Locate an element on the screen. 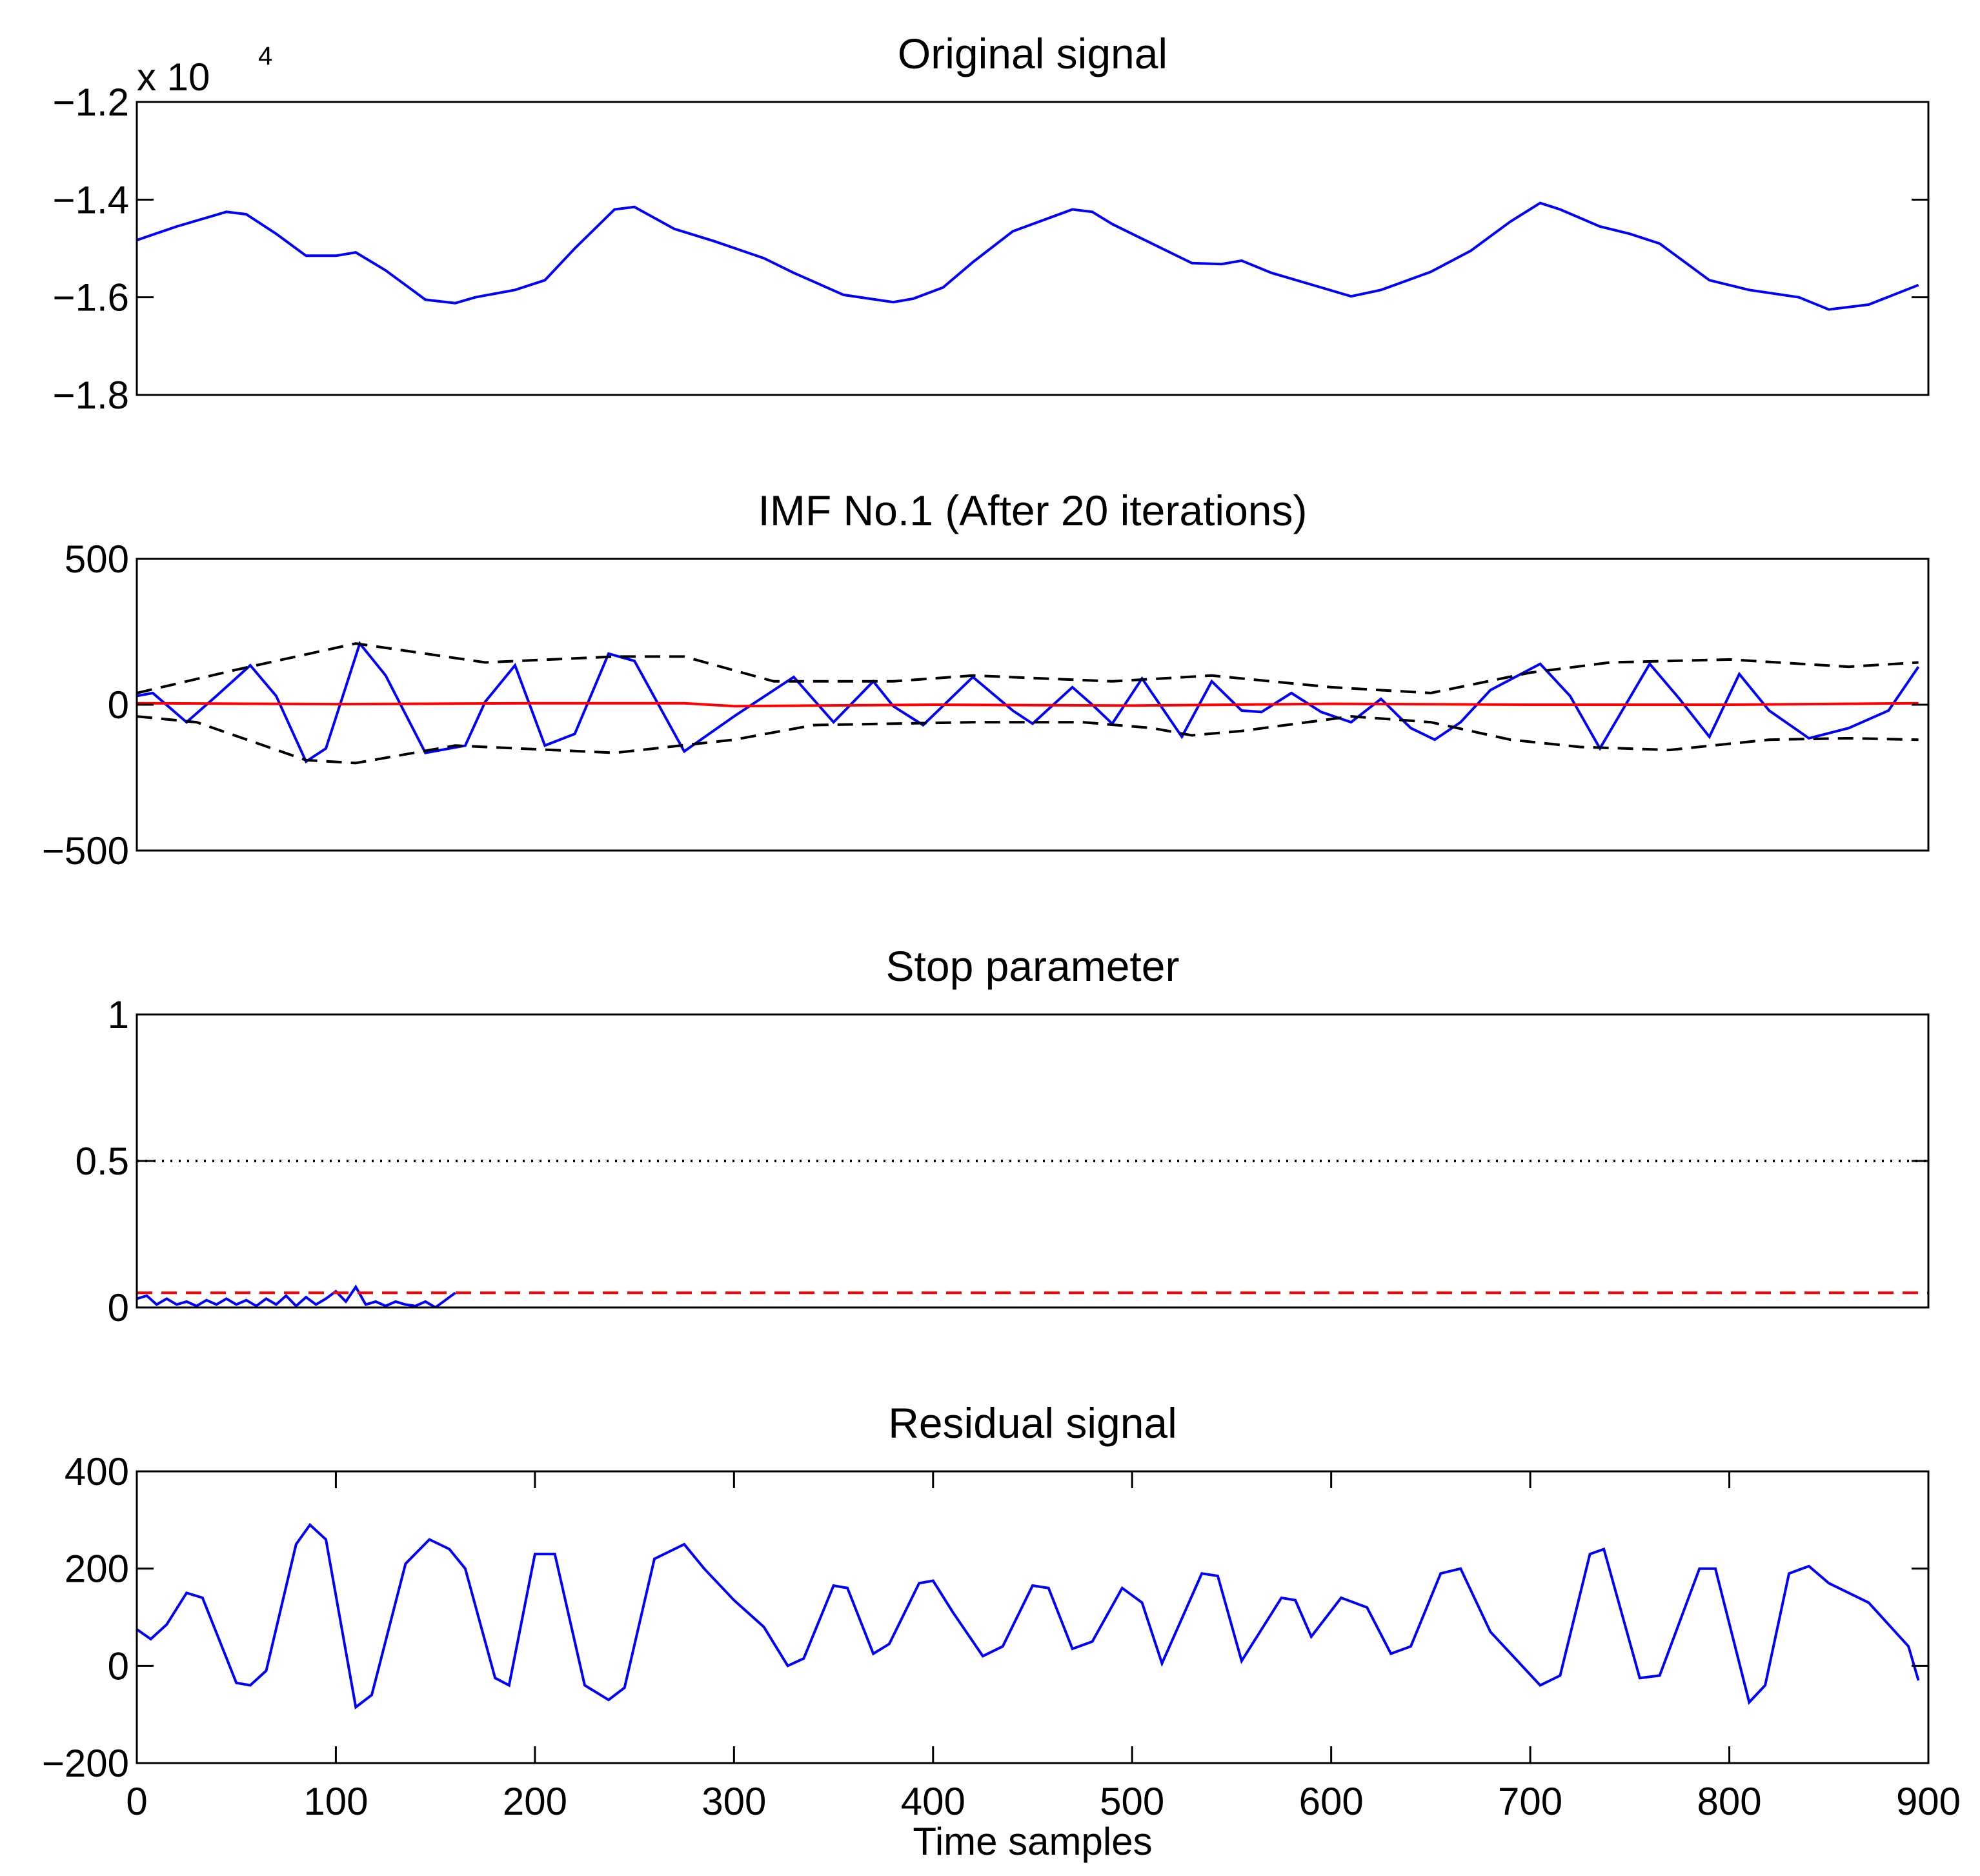 The width and height of the screenshot is (1980, 1876). x-tick-label: 900 is located at coordinates (1928, 1801).